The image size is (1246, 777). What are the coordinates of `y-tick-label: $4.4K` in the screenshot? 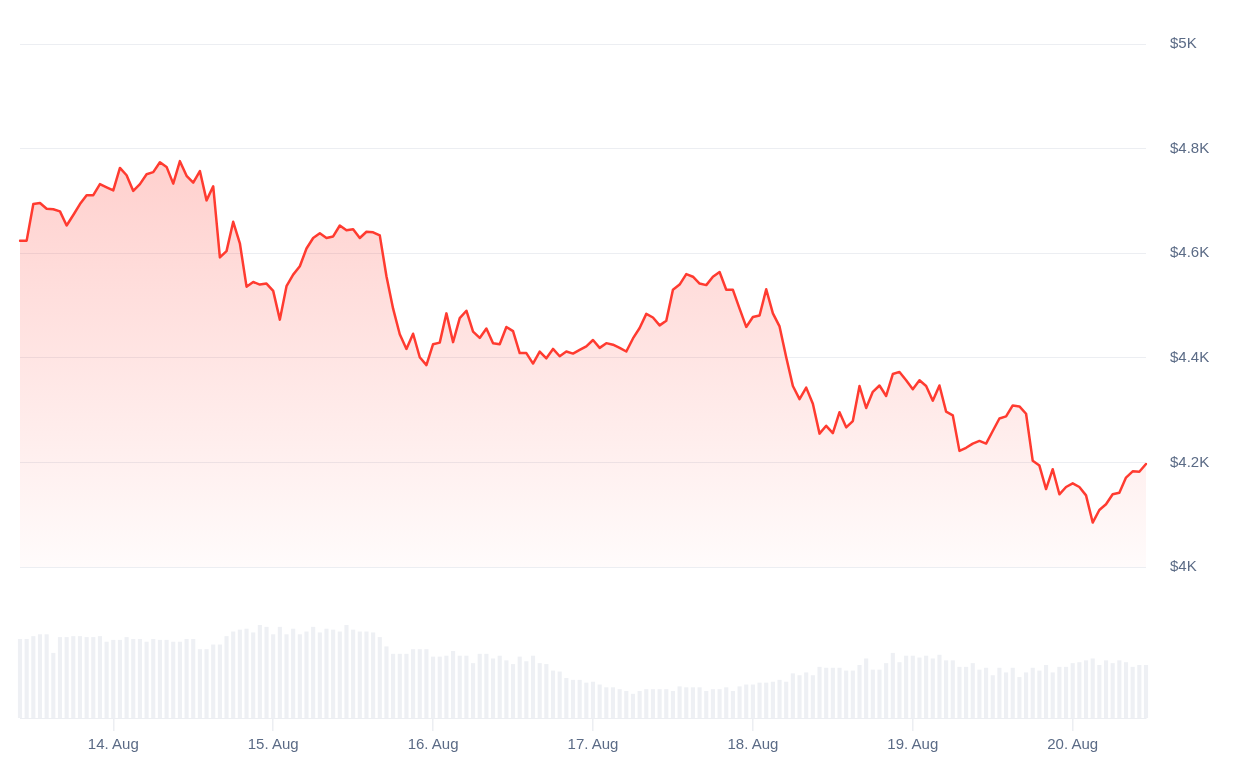 It's located at (1190, 356).